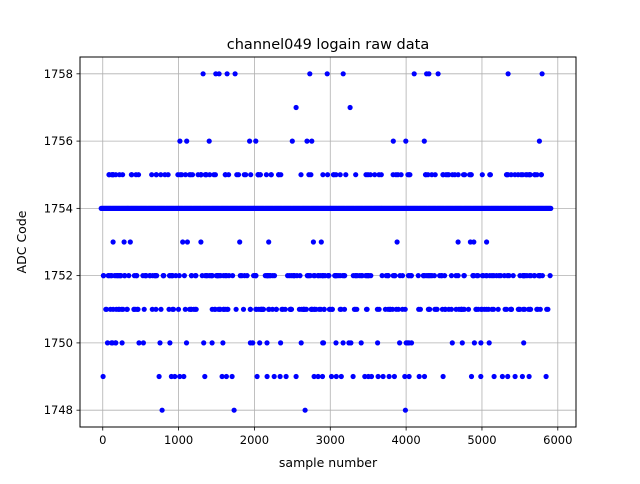 This screenshot has height=484, width=640. Describe the element at coordinates (62, 242) in the screenshot. I see `y-axis: 1748 1750 1752 1754 1756 1758` at that location.